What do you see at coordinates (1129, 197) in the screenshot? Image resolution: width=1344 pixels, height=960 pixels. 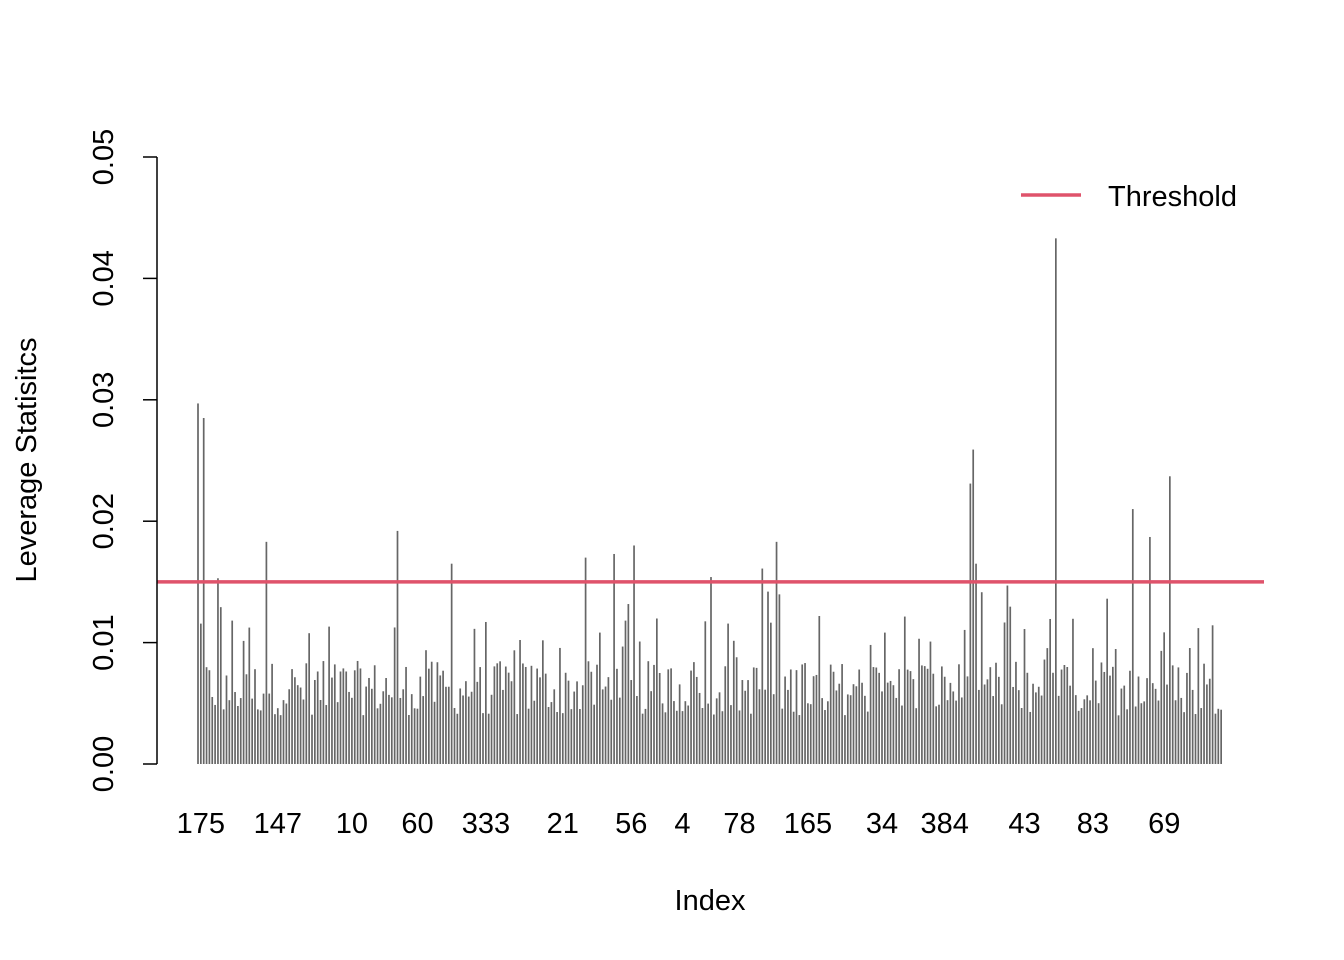 I see `legend: Threshold` at bounding box center [1129, 197].